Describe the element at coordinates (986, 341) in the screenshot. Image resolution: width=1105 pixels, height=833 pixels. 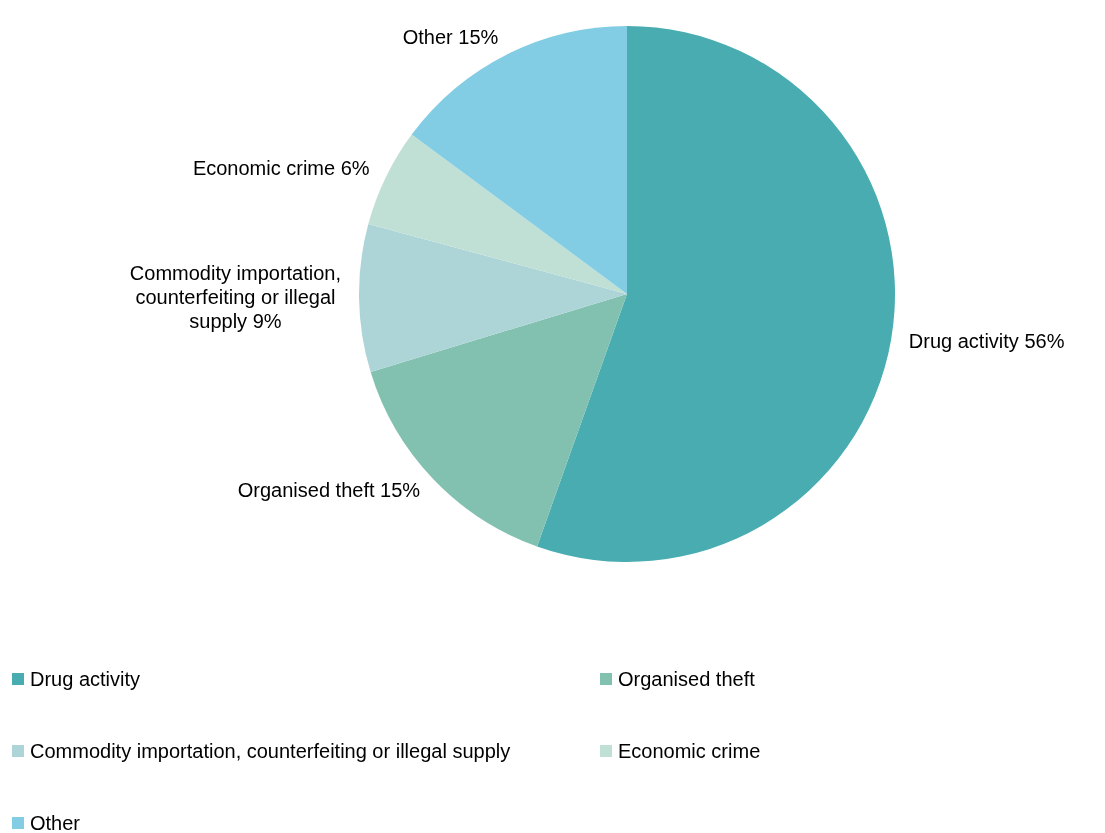
I see `category-label: Drug activity 56%` at that location.